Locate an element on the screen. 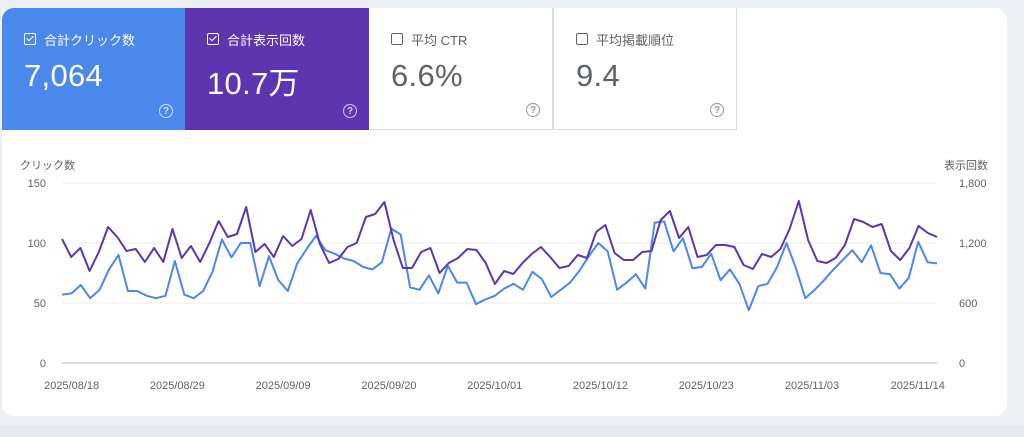 The height and width of the screenshot is (437, 1024). x-tick-label: 2025/09/20 is located at coordinates (388, 386).